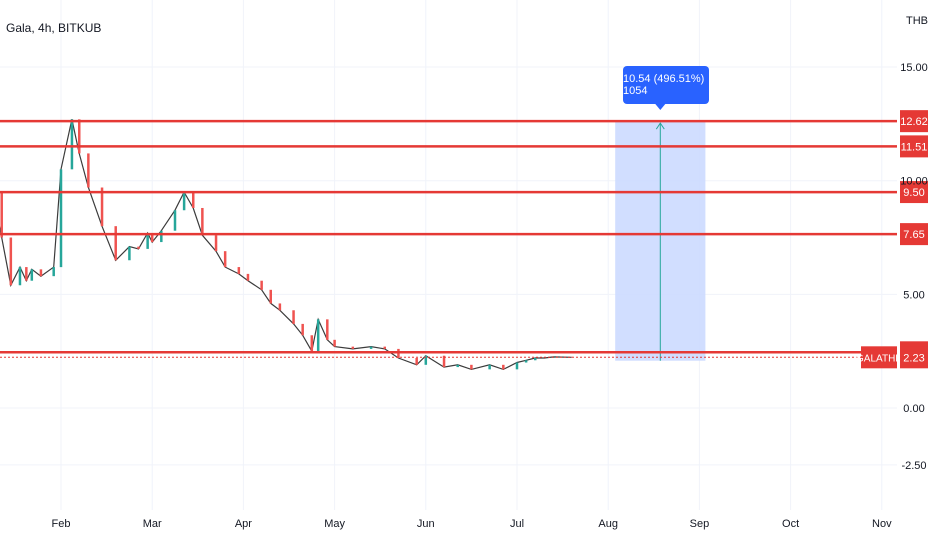 This screenshot has height=555, width=932. What do you see at coordinates (517, 524) in the screenshot?
I see `time-tick-jul: Jul` at bounding box center [517, 524].